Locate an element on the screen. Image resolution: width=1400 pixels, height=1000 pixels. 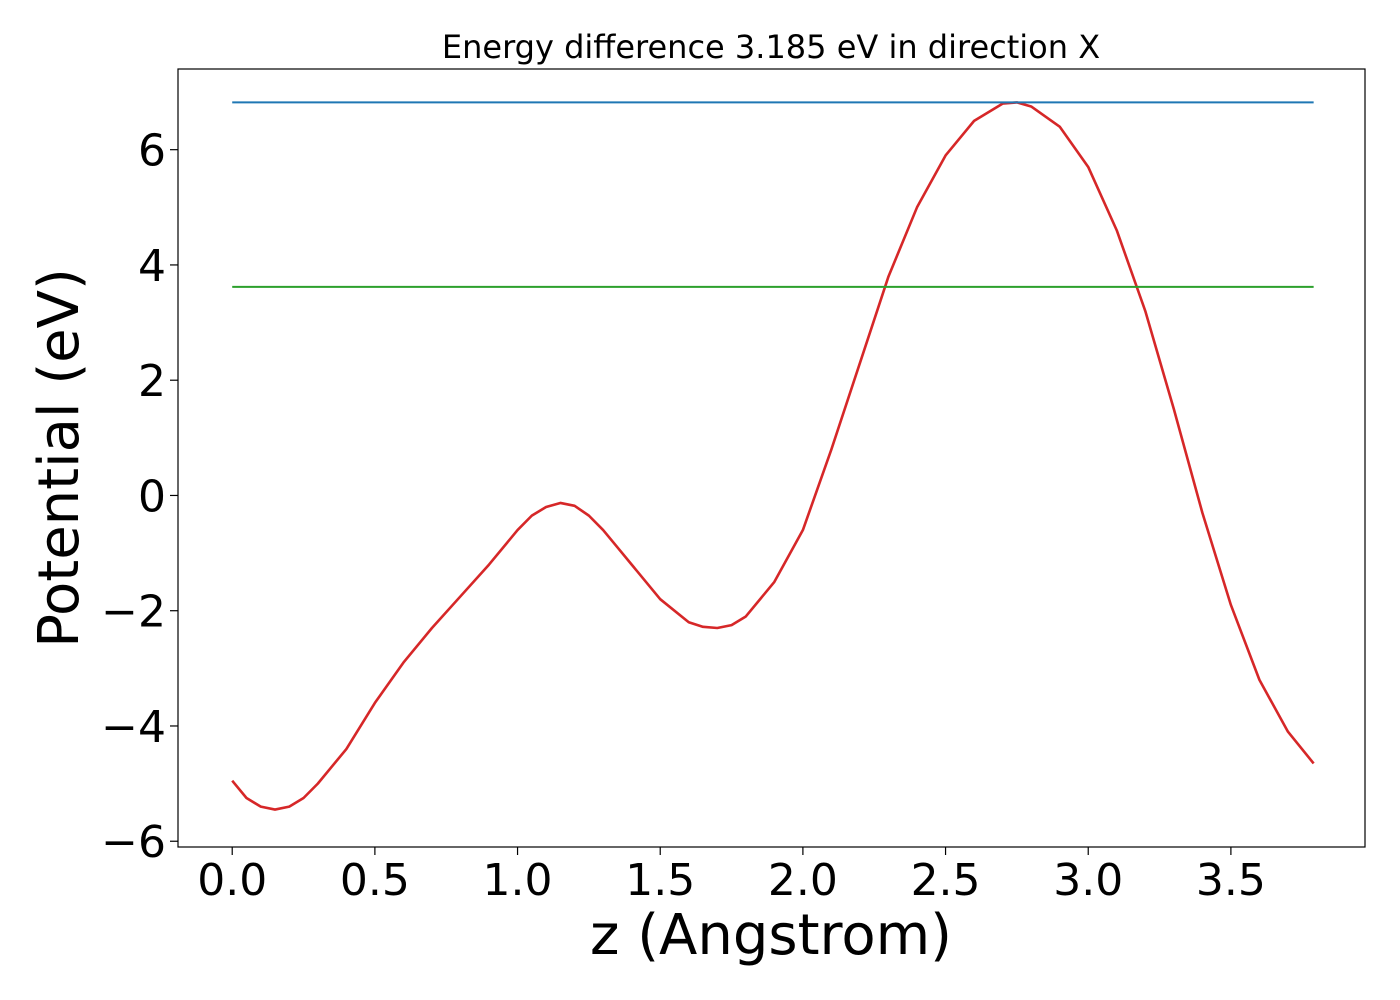
x-tick-label: 3.5 is located at coordinates (1231, 880).